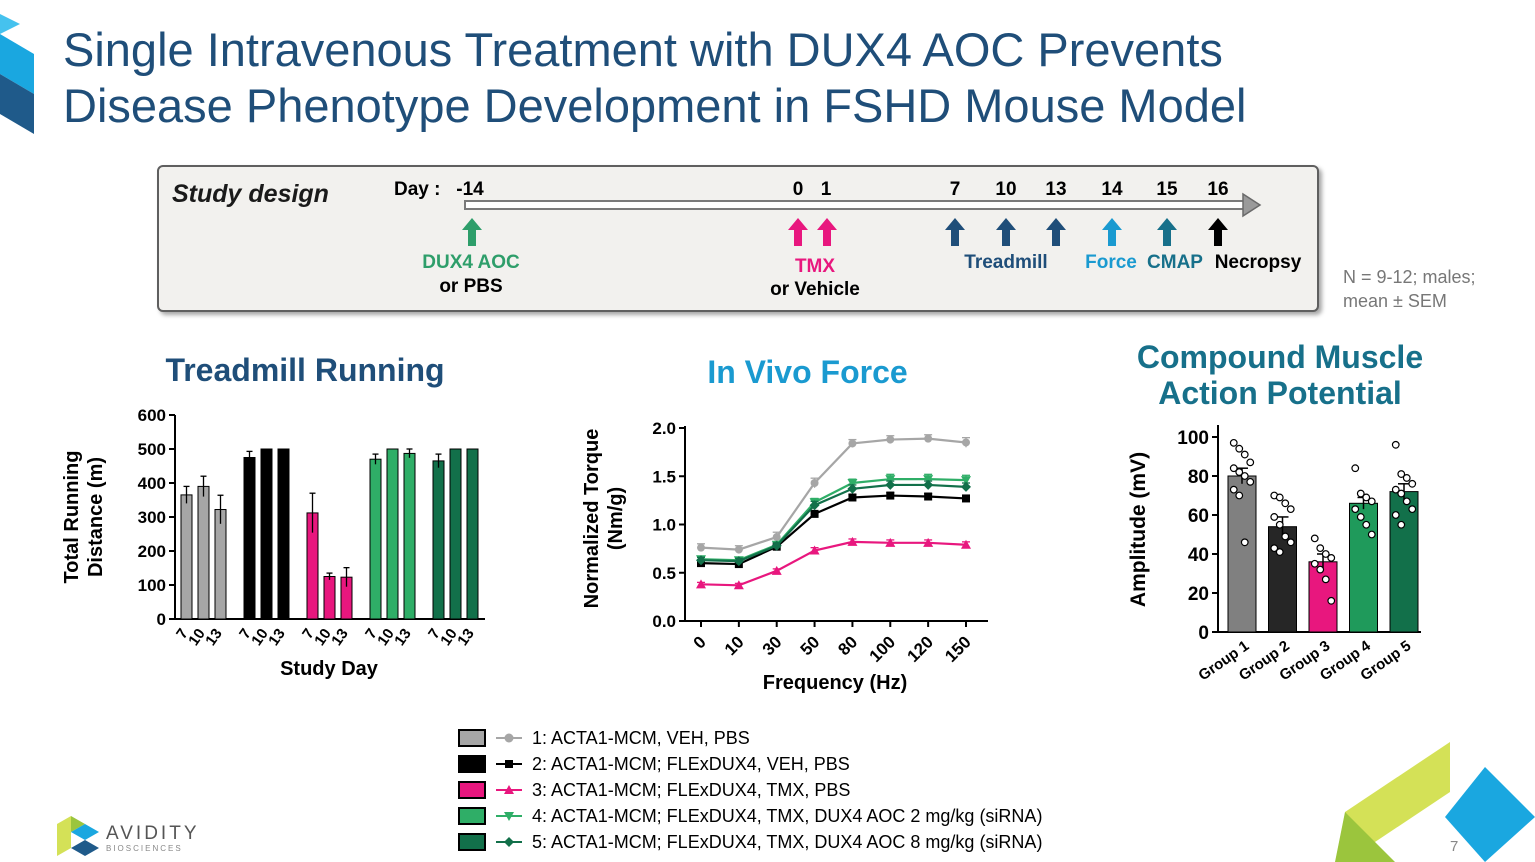  What do you see at coordinates (882, 648) in the screenshot?
I see `x-tick-label: 100` at bounding box center [882, 648].